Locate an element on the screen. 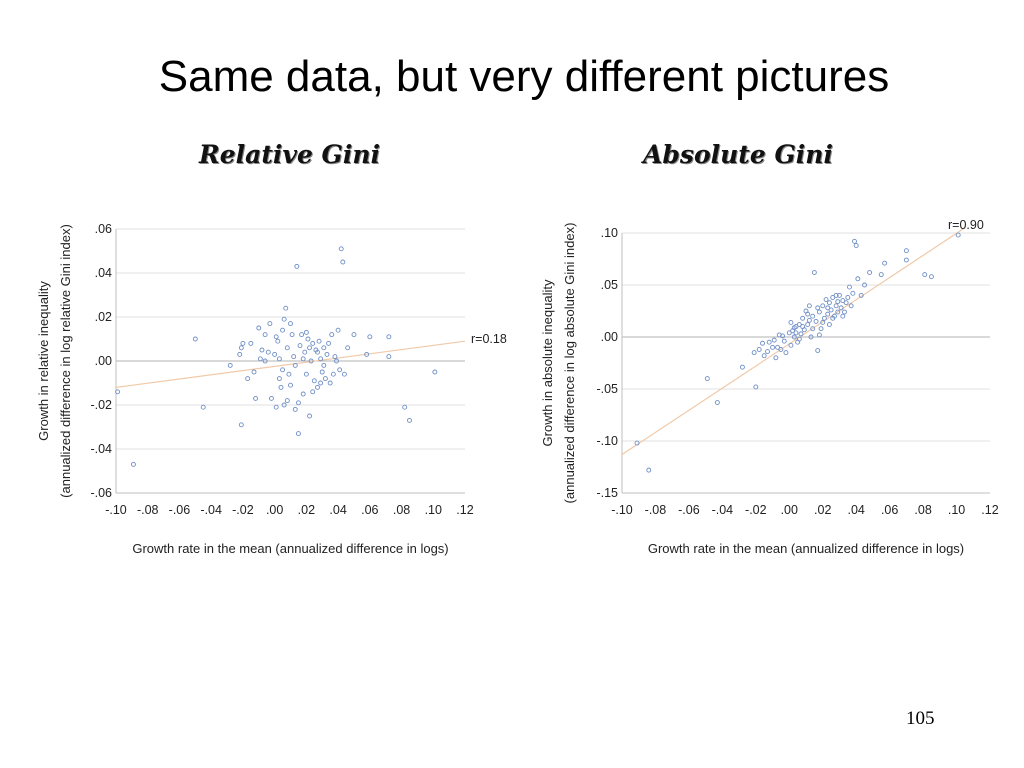  y-tick-label: .10 is located at coordinates (609, 233).